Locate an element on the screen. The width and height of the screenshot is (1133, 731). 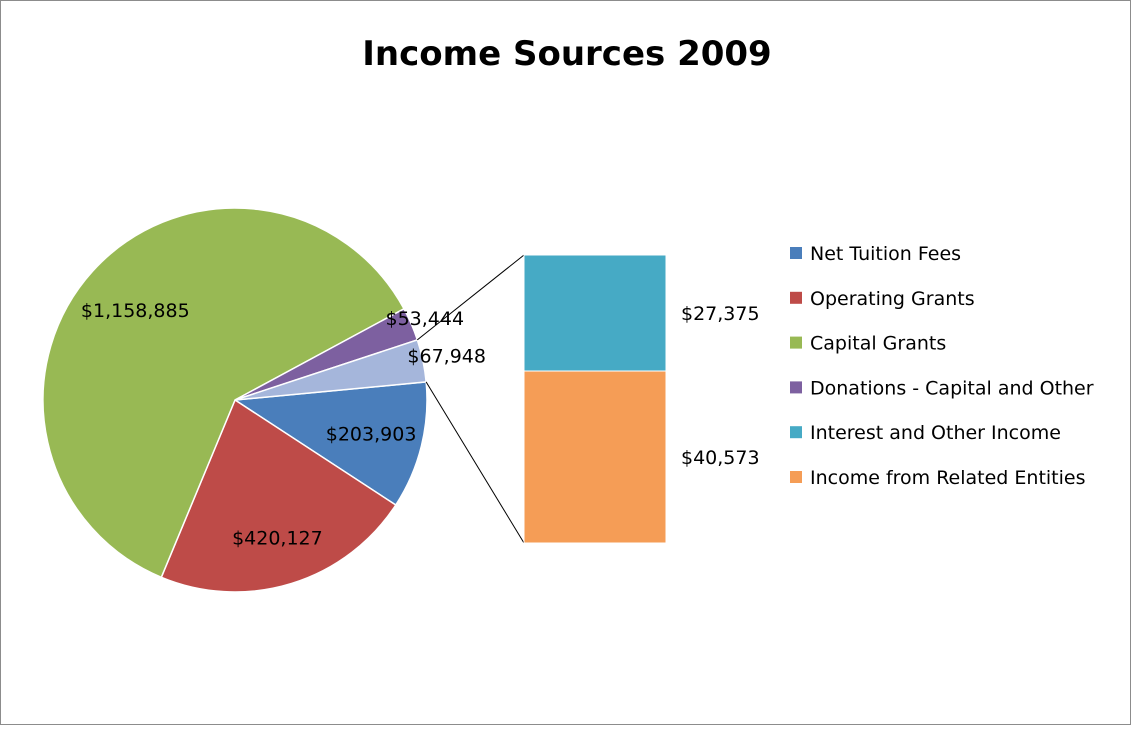
legend-swatch-capital-grants is located at coordinates (796, 342).